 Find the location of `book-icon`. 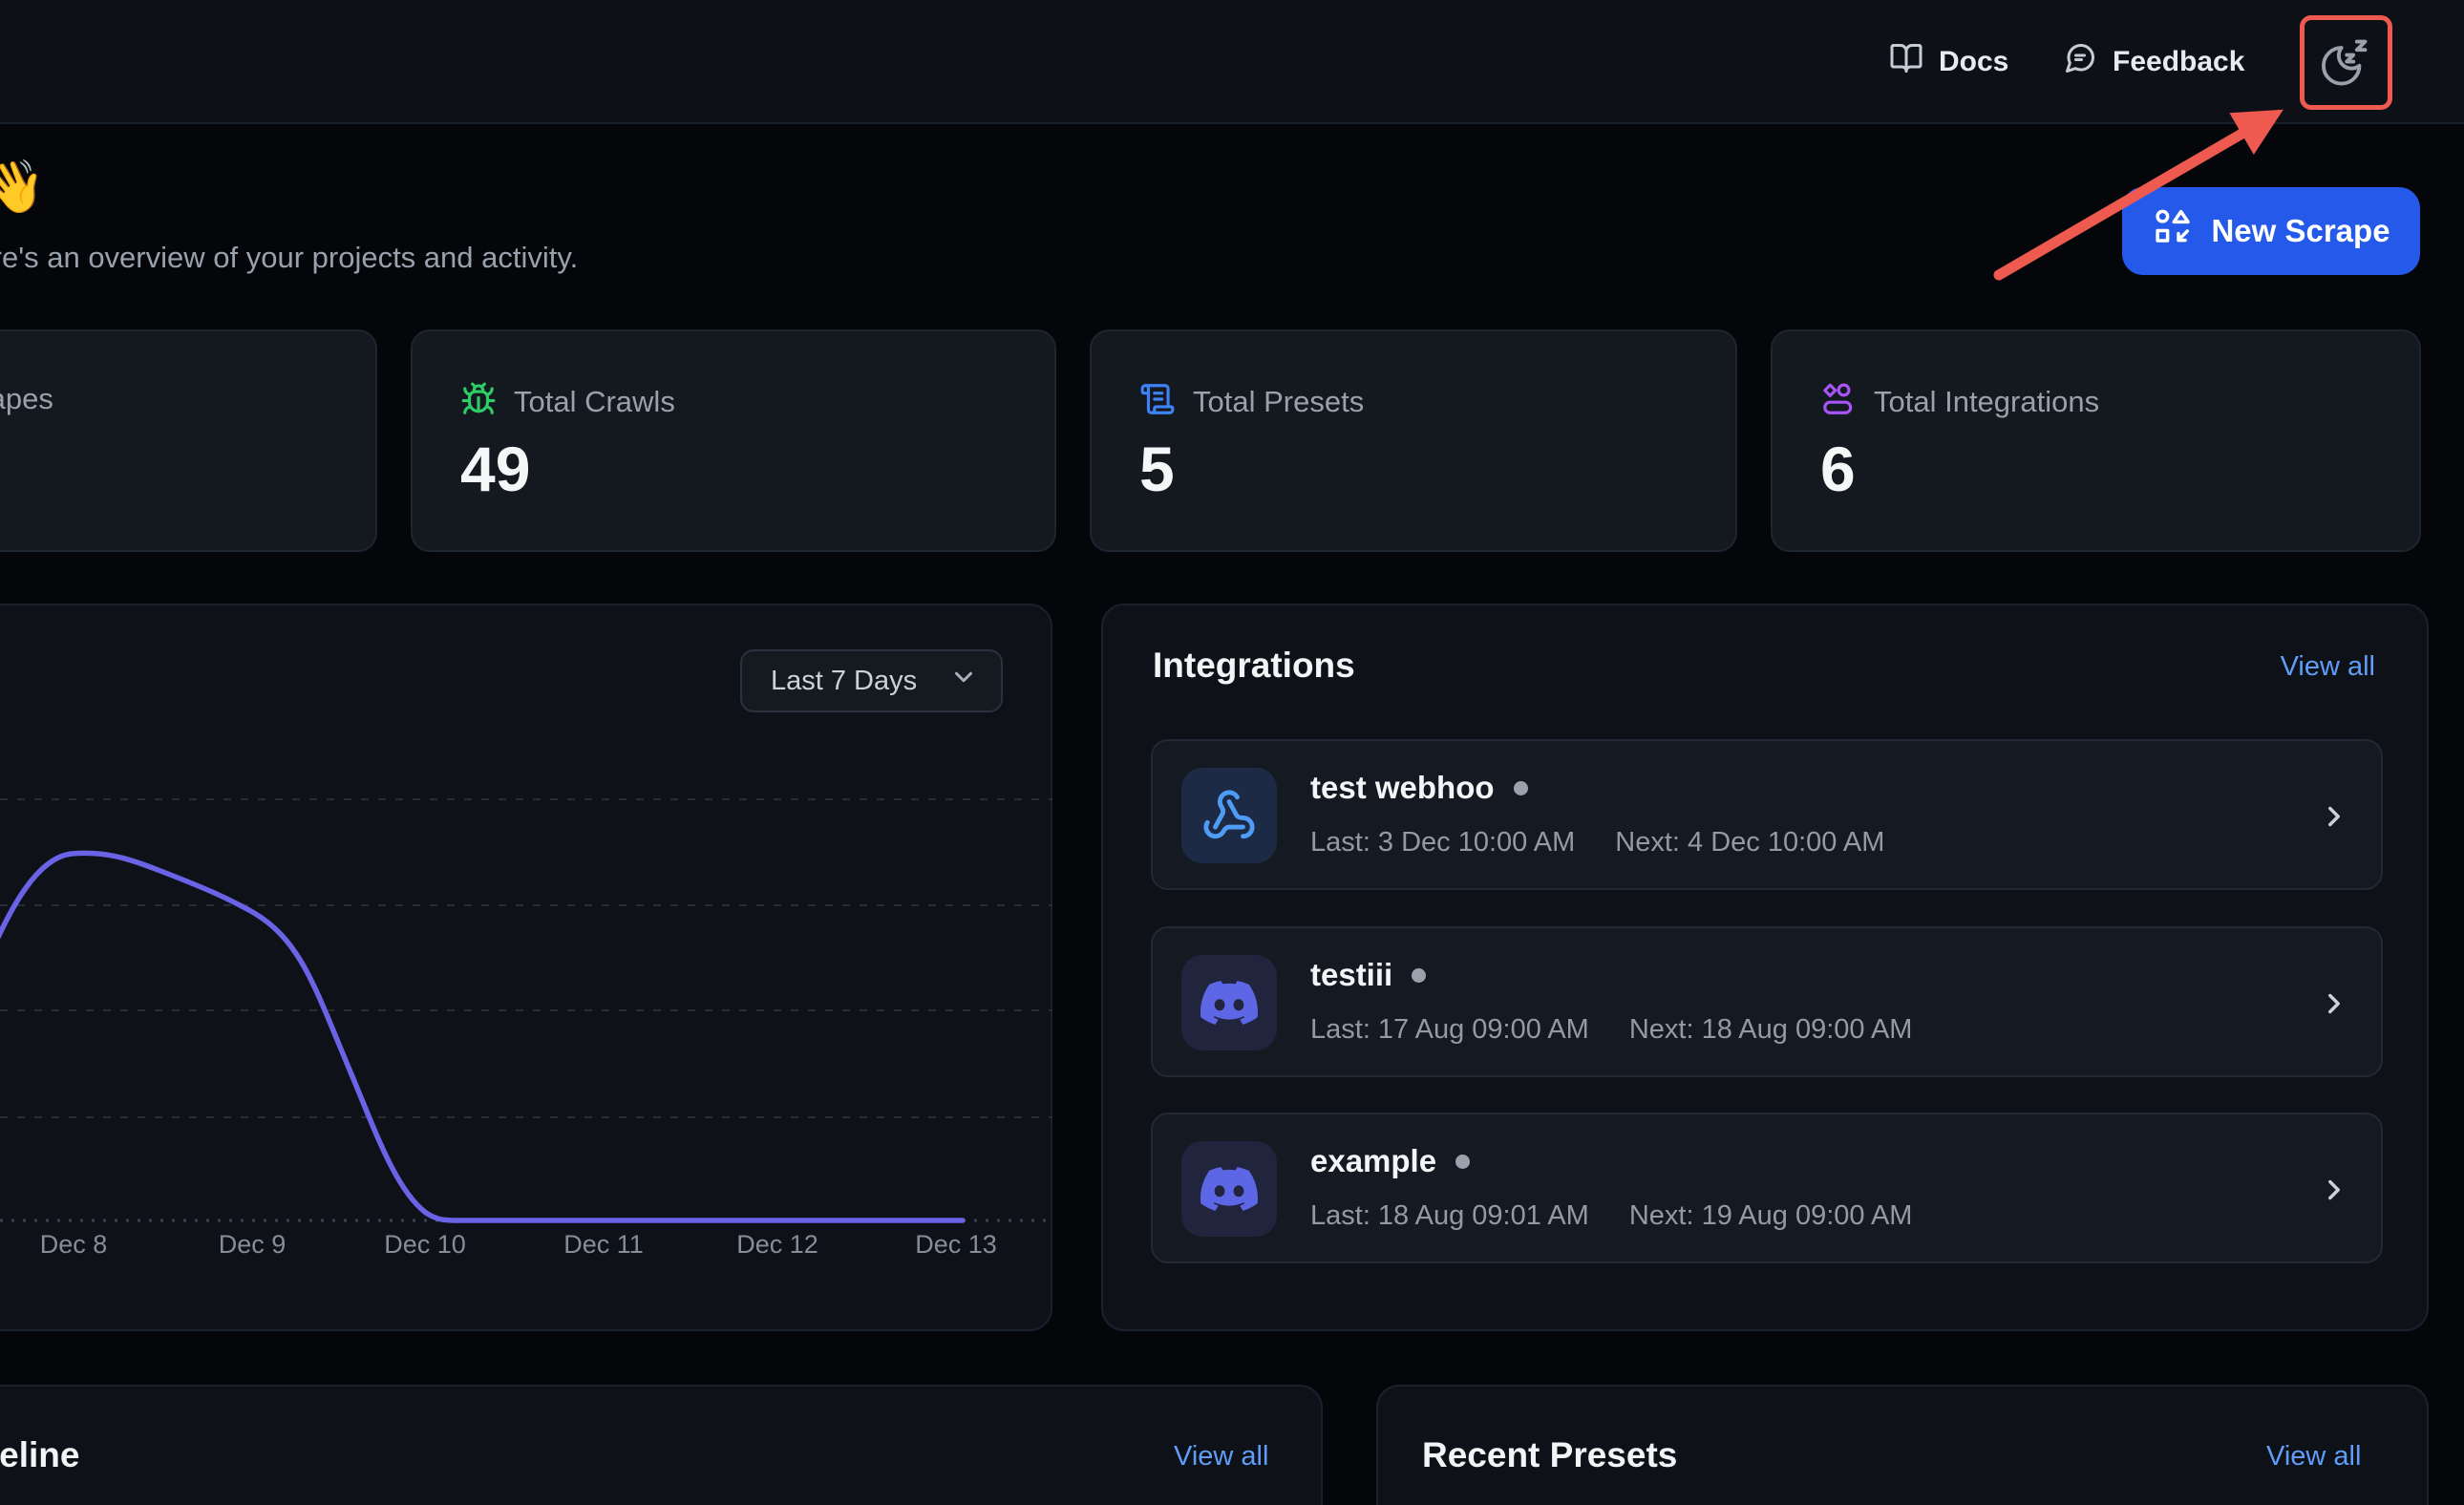

book-icon is located at coordinates (1906, 62).